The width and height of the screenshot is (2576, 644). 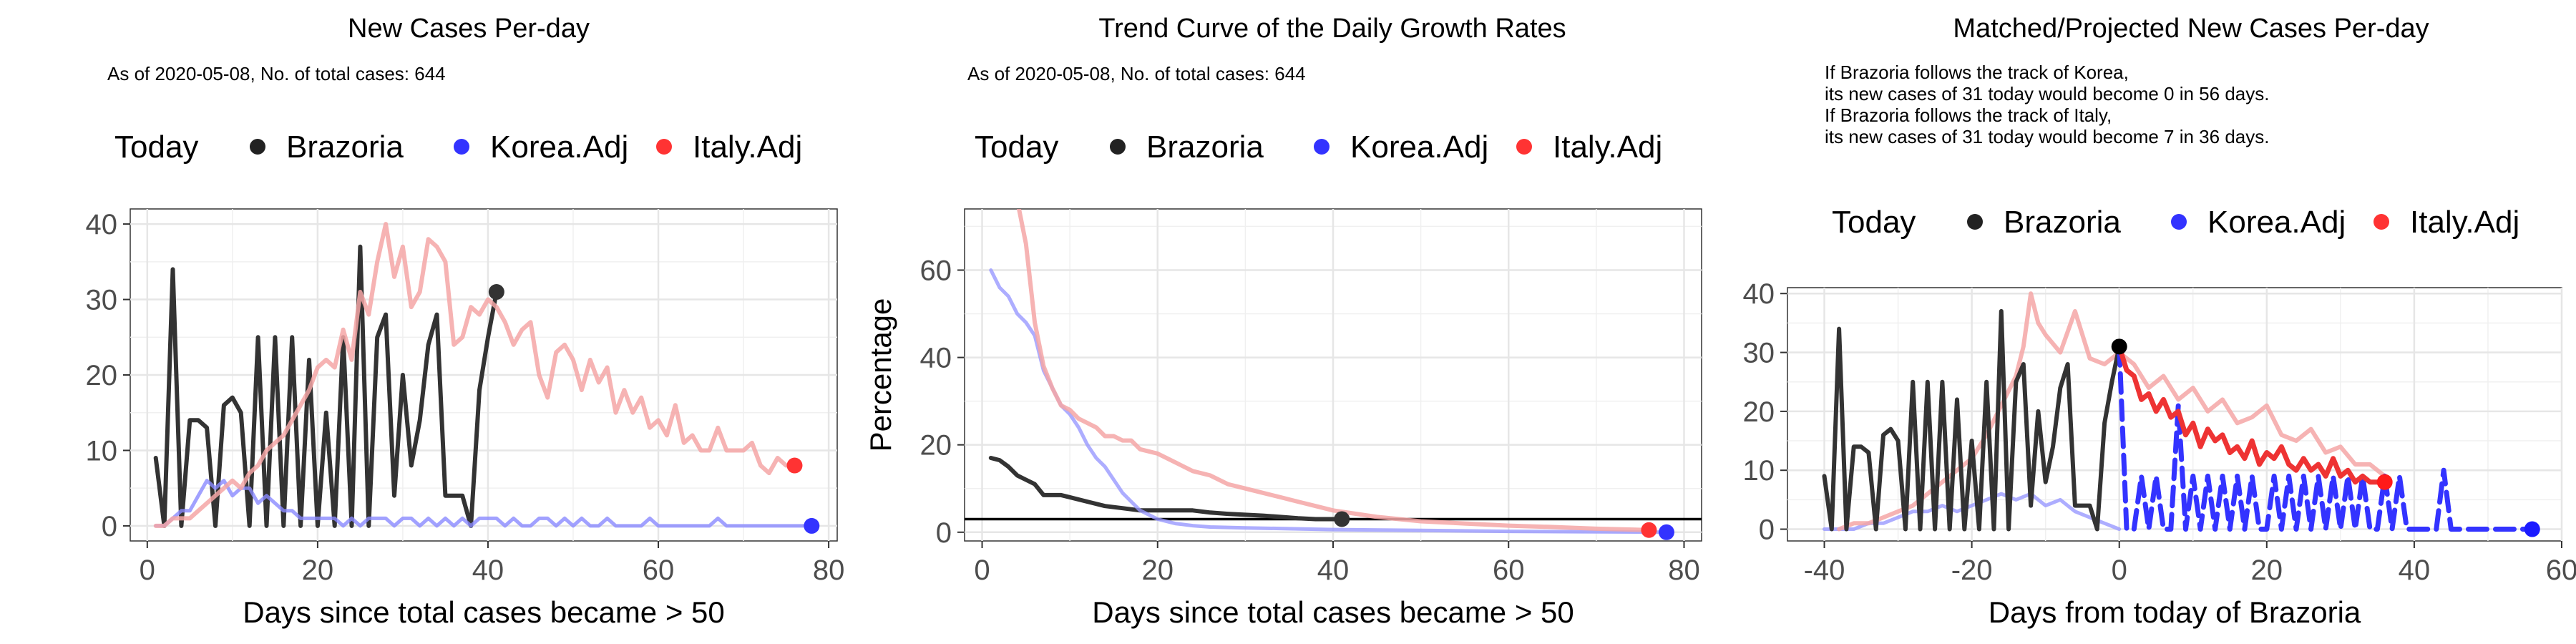 What do you see at coordinates (936, 270) in the screenshot?
I see `y-tick-label: 60` at bounding box center [936, 270].